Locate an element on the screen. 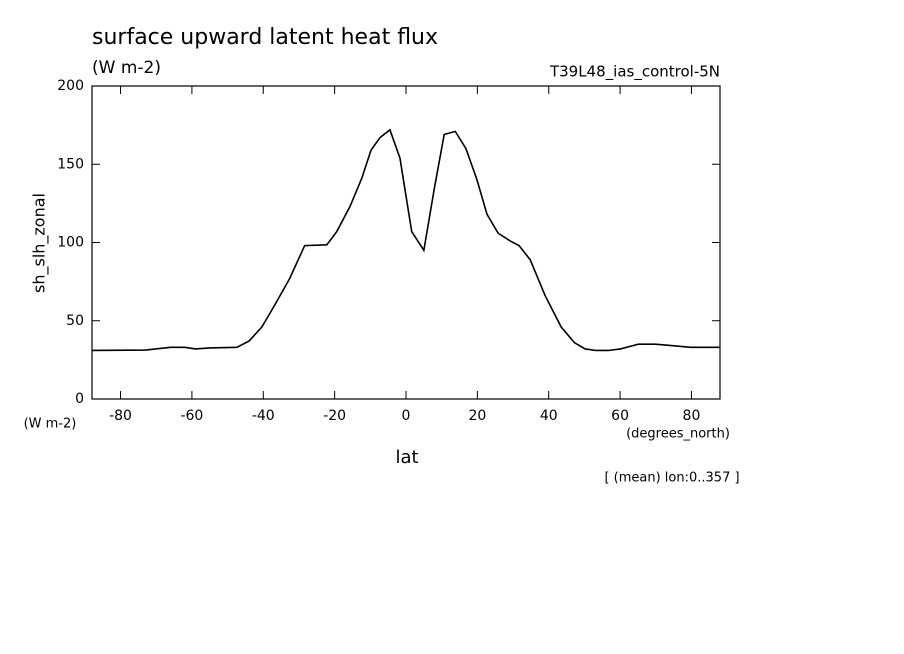 This screenshot has width=904, height=654. x-tick-label: 20 is located at coordinates (477, 416).